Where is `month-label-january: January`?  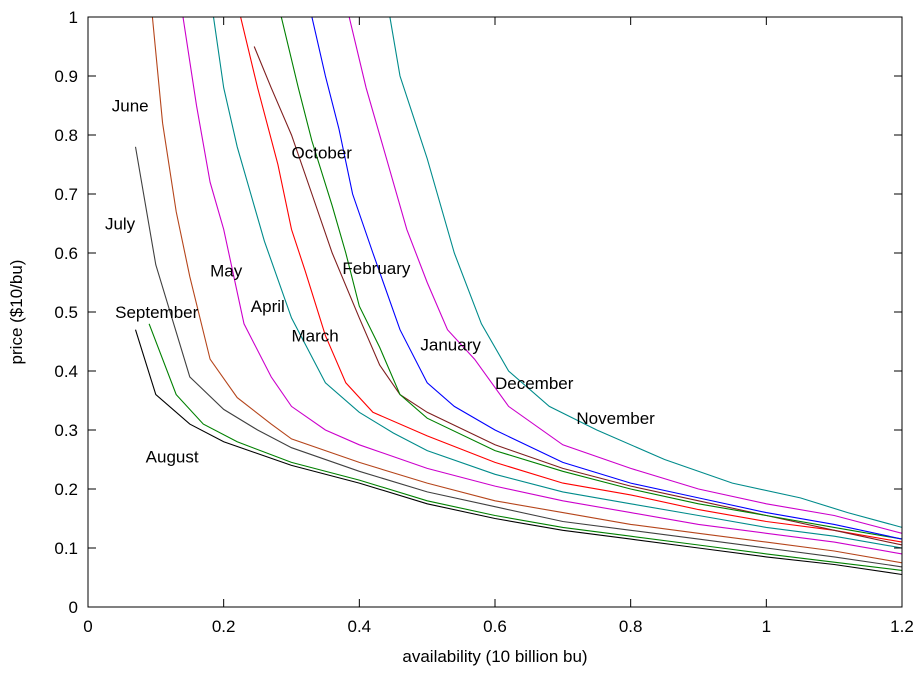
month-label-january: January is located at coordinates (450, 344).